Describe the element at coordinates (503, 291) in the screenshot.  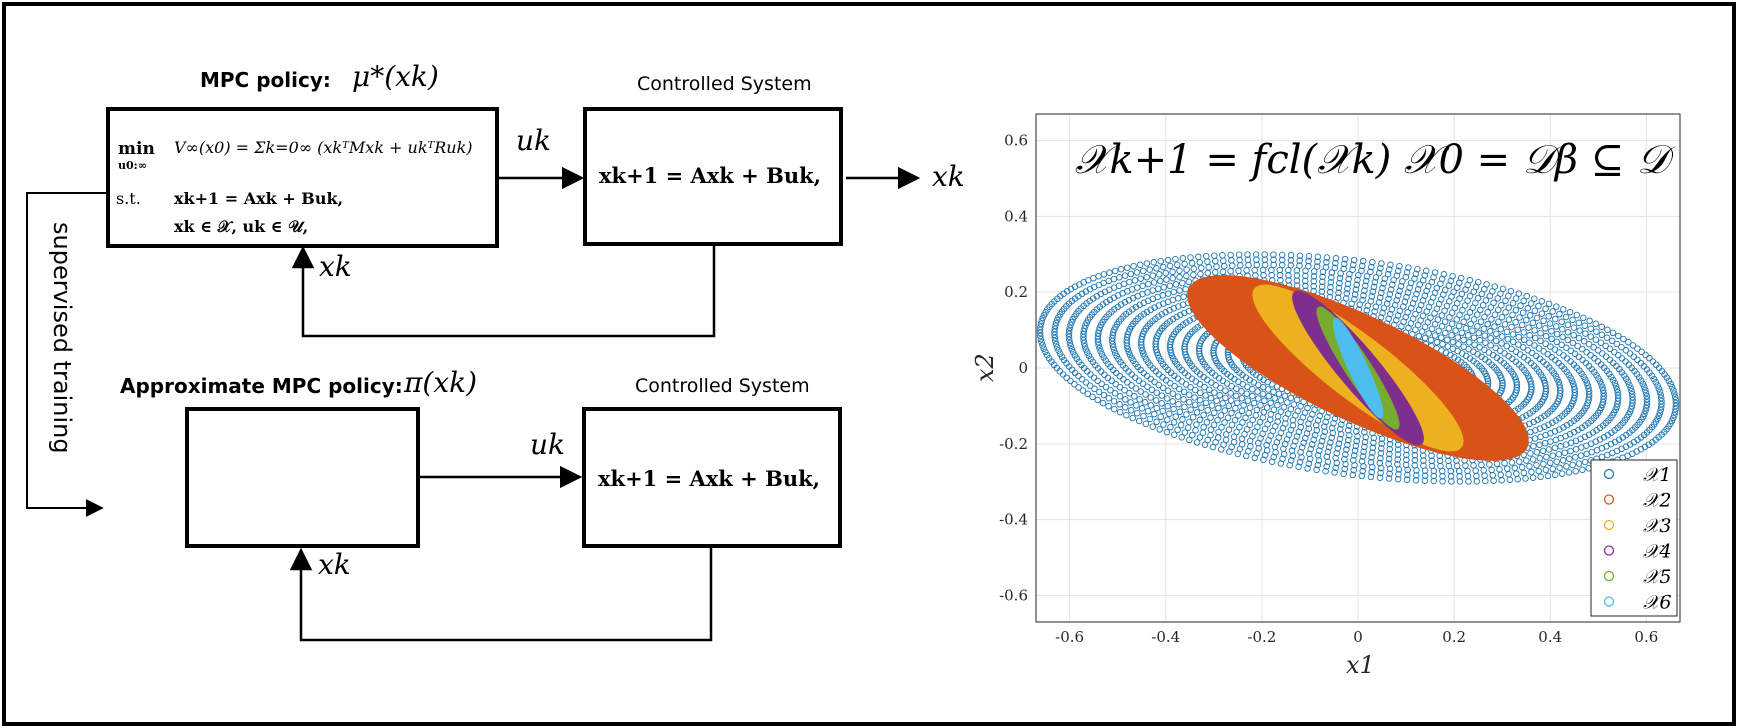
I see `feedback-line-top` at that location.